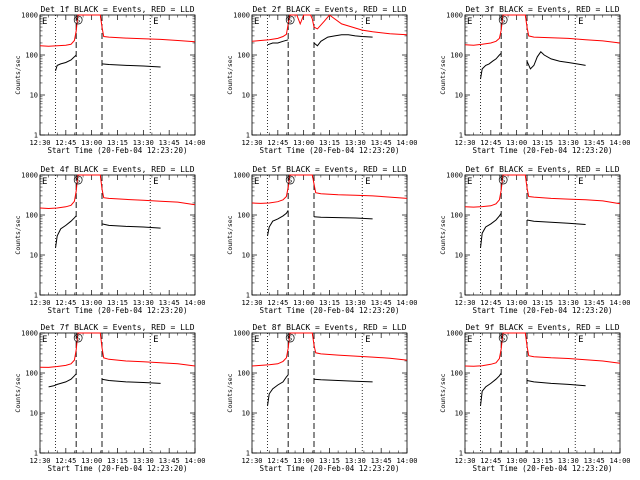 This screenshot has height=480, width=640. I want to click on panel-title: Det 6f BLACK = Events, RED = LLD, so click(542, 169).